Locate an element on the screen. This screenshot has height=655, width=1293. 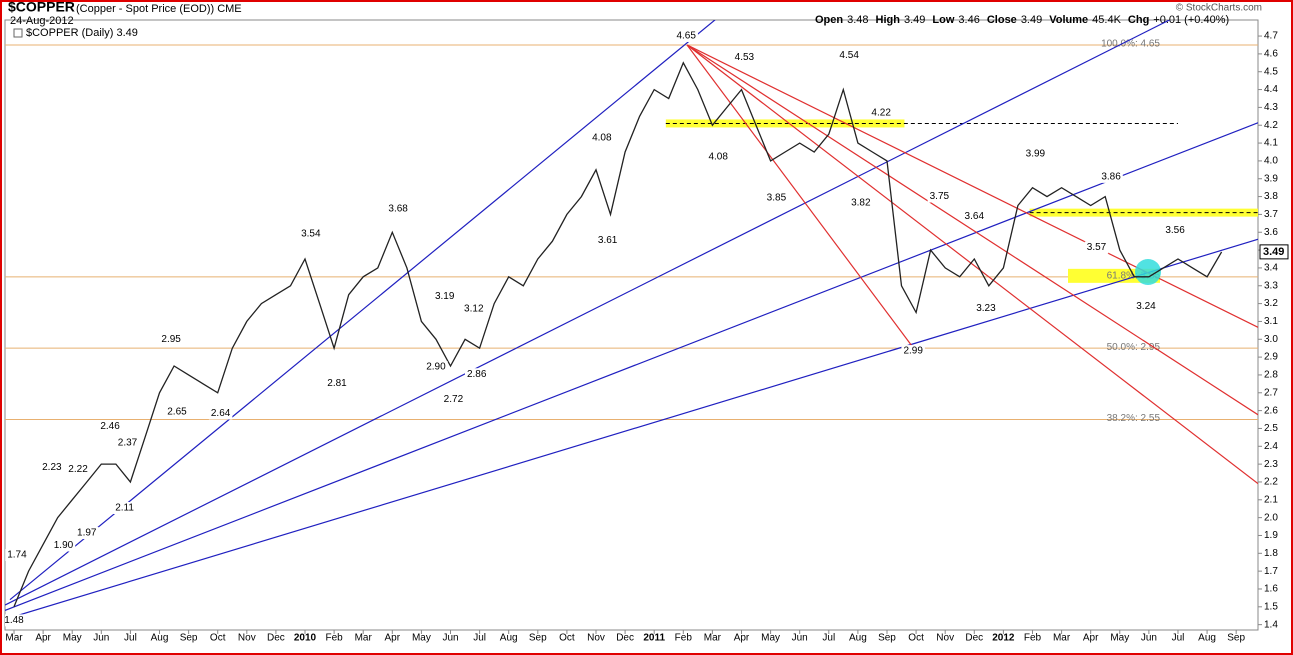
quote-key: Open is located at coordinates (829, 20).